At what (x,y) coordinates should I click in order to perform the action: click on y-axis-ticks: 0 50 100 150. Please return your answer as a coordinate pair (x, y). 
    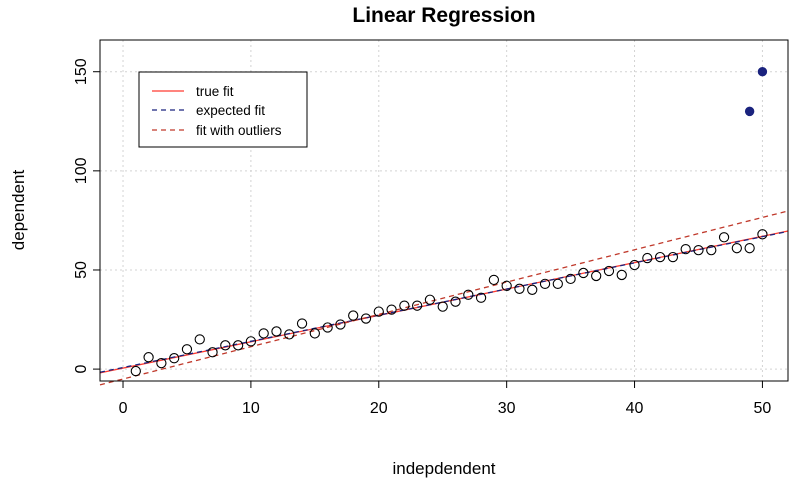
    Looking at the image, I should click on (86, 216).